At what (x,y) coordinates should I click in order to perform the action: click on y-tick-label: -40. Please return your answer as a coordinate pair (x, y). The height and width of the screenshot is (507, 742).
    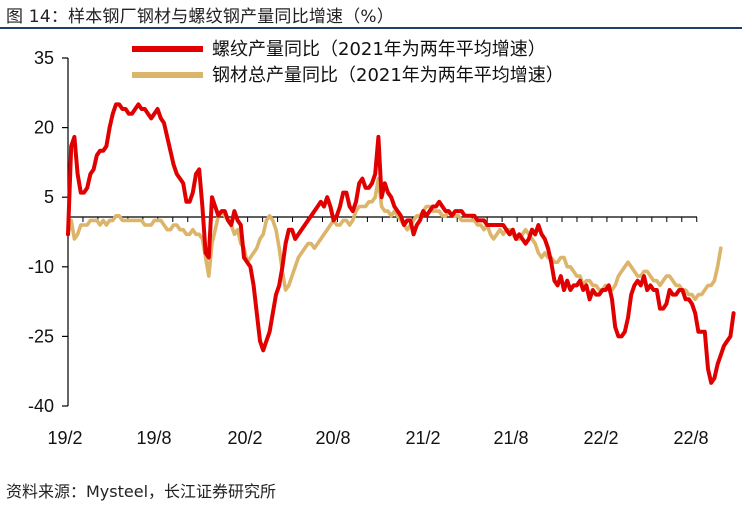
    Looking at the image, I should click on (41, 406).